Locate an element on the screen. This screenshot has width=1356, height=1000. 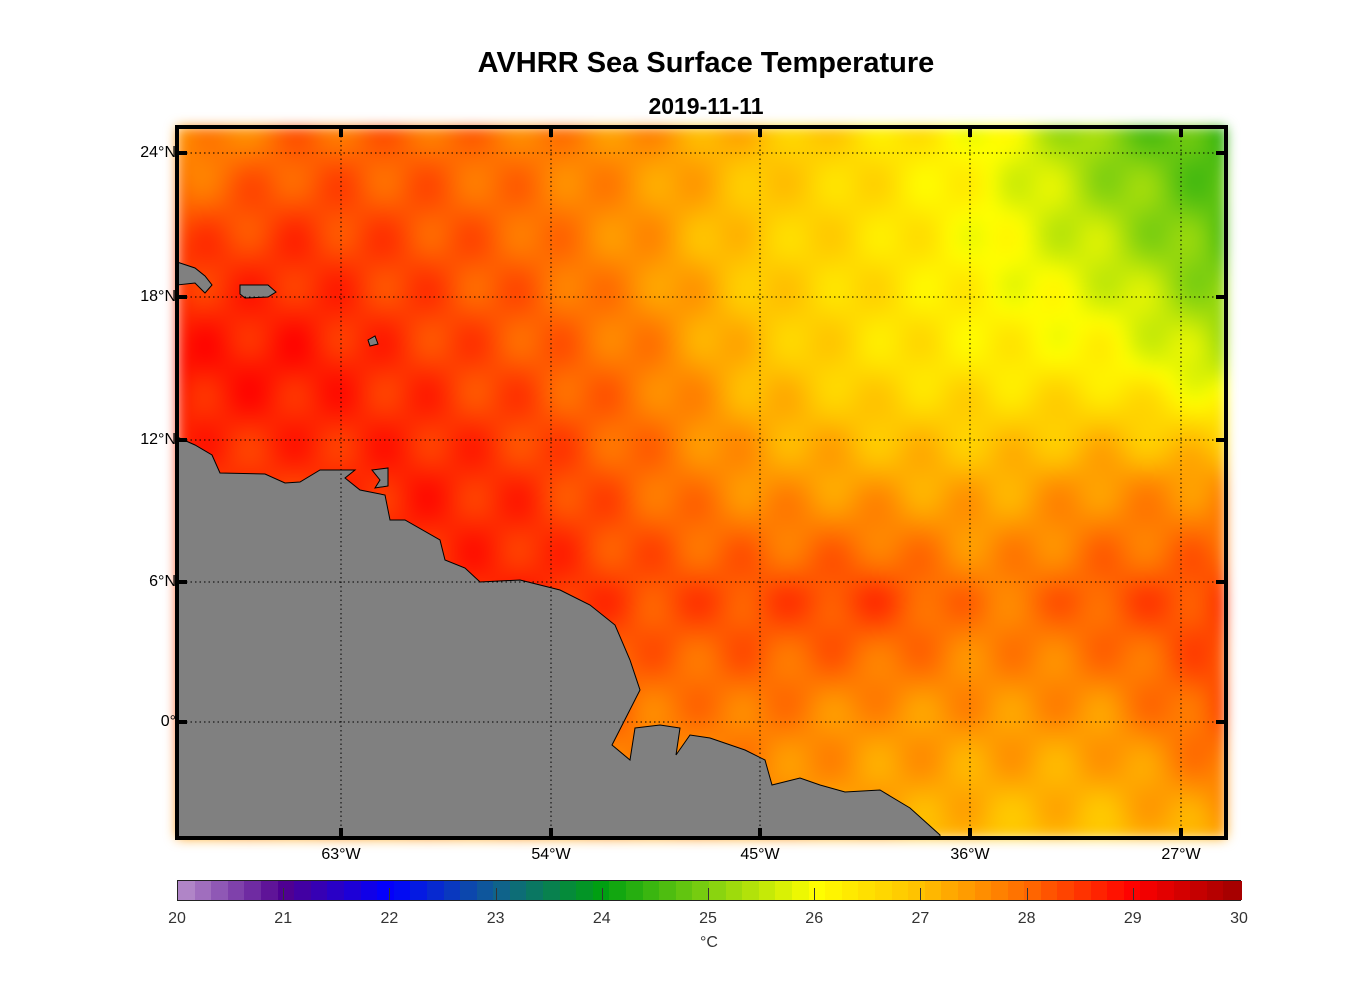
colorbar-unit-label: °C is located at coordinates (709, 942).